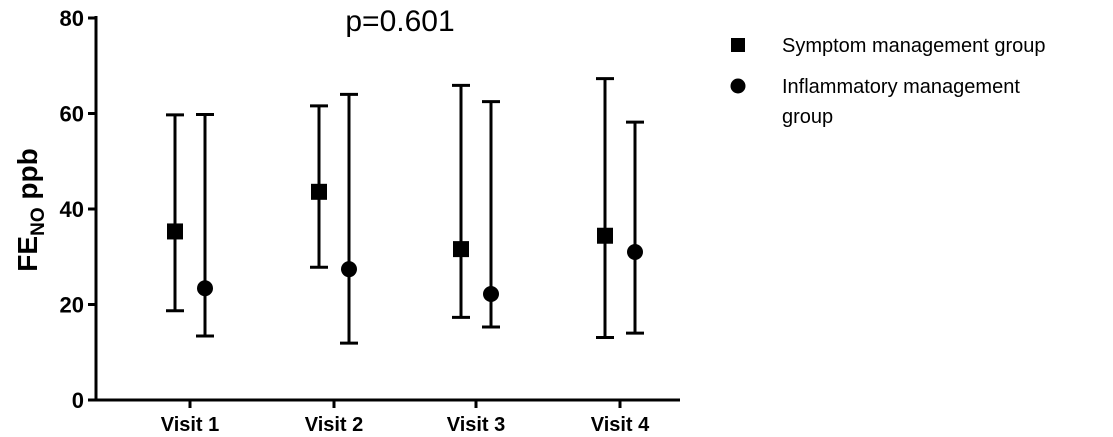  Describe the element at coordinates (913, 46) in the screenshot. I see `legend-label: Symptom management group` at that location.